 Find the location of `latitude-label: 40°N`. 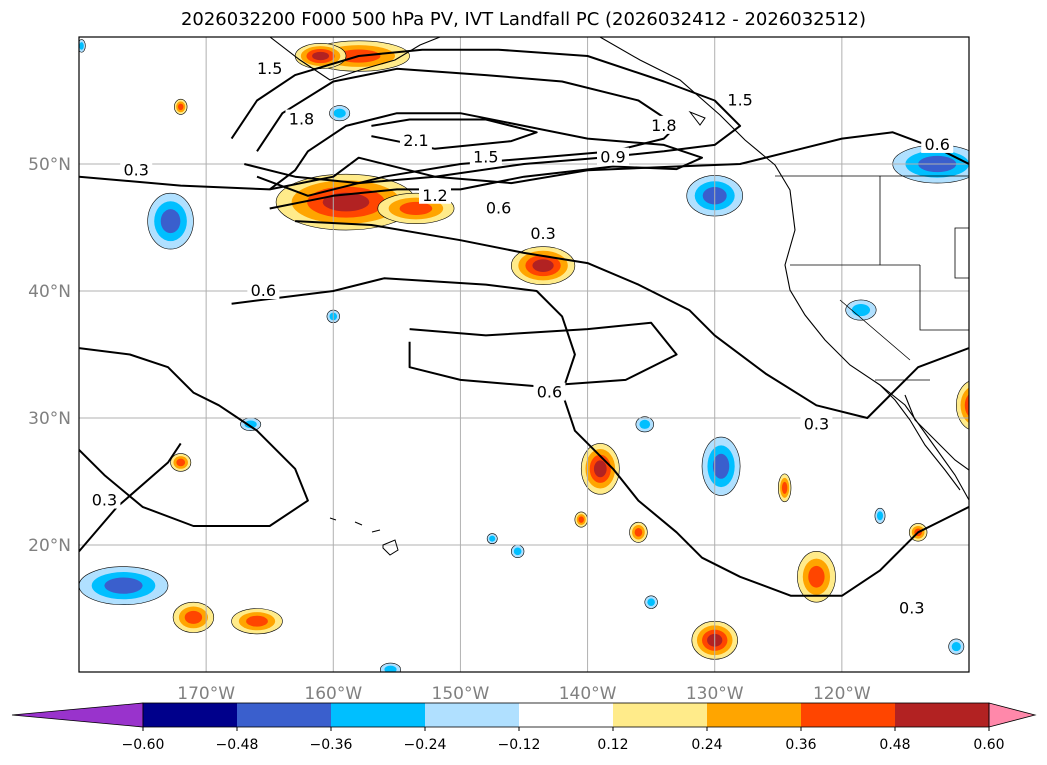

latitude-label: 40°N is located at coordinates (49, 292).